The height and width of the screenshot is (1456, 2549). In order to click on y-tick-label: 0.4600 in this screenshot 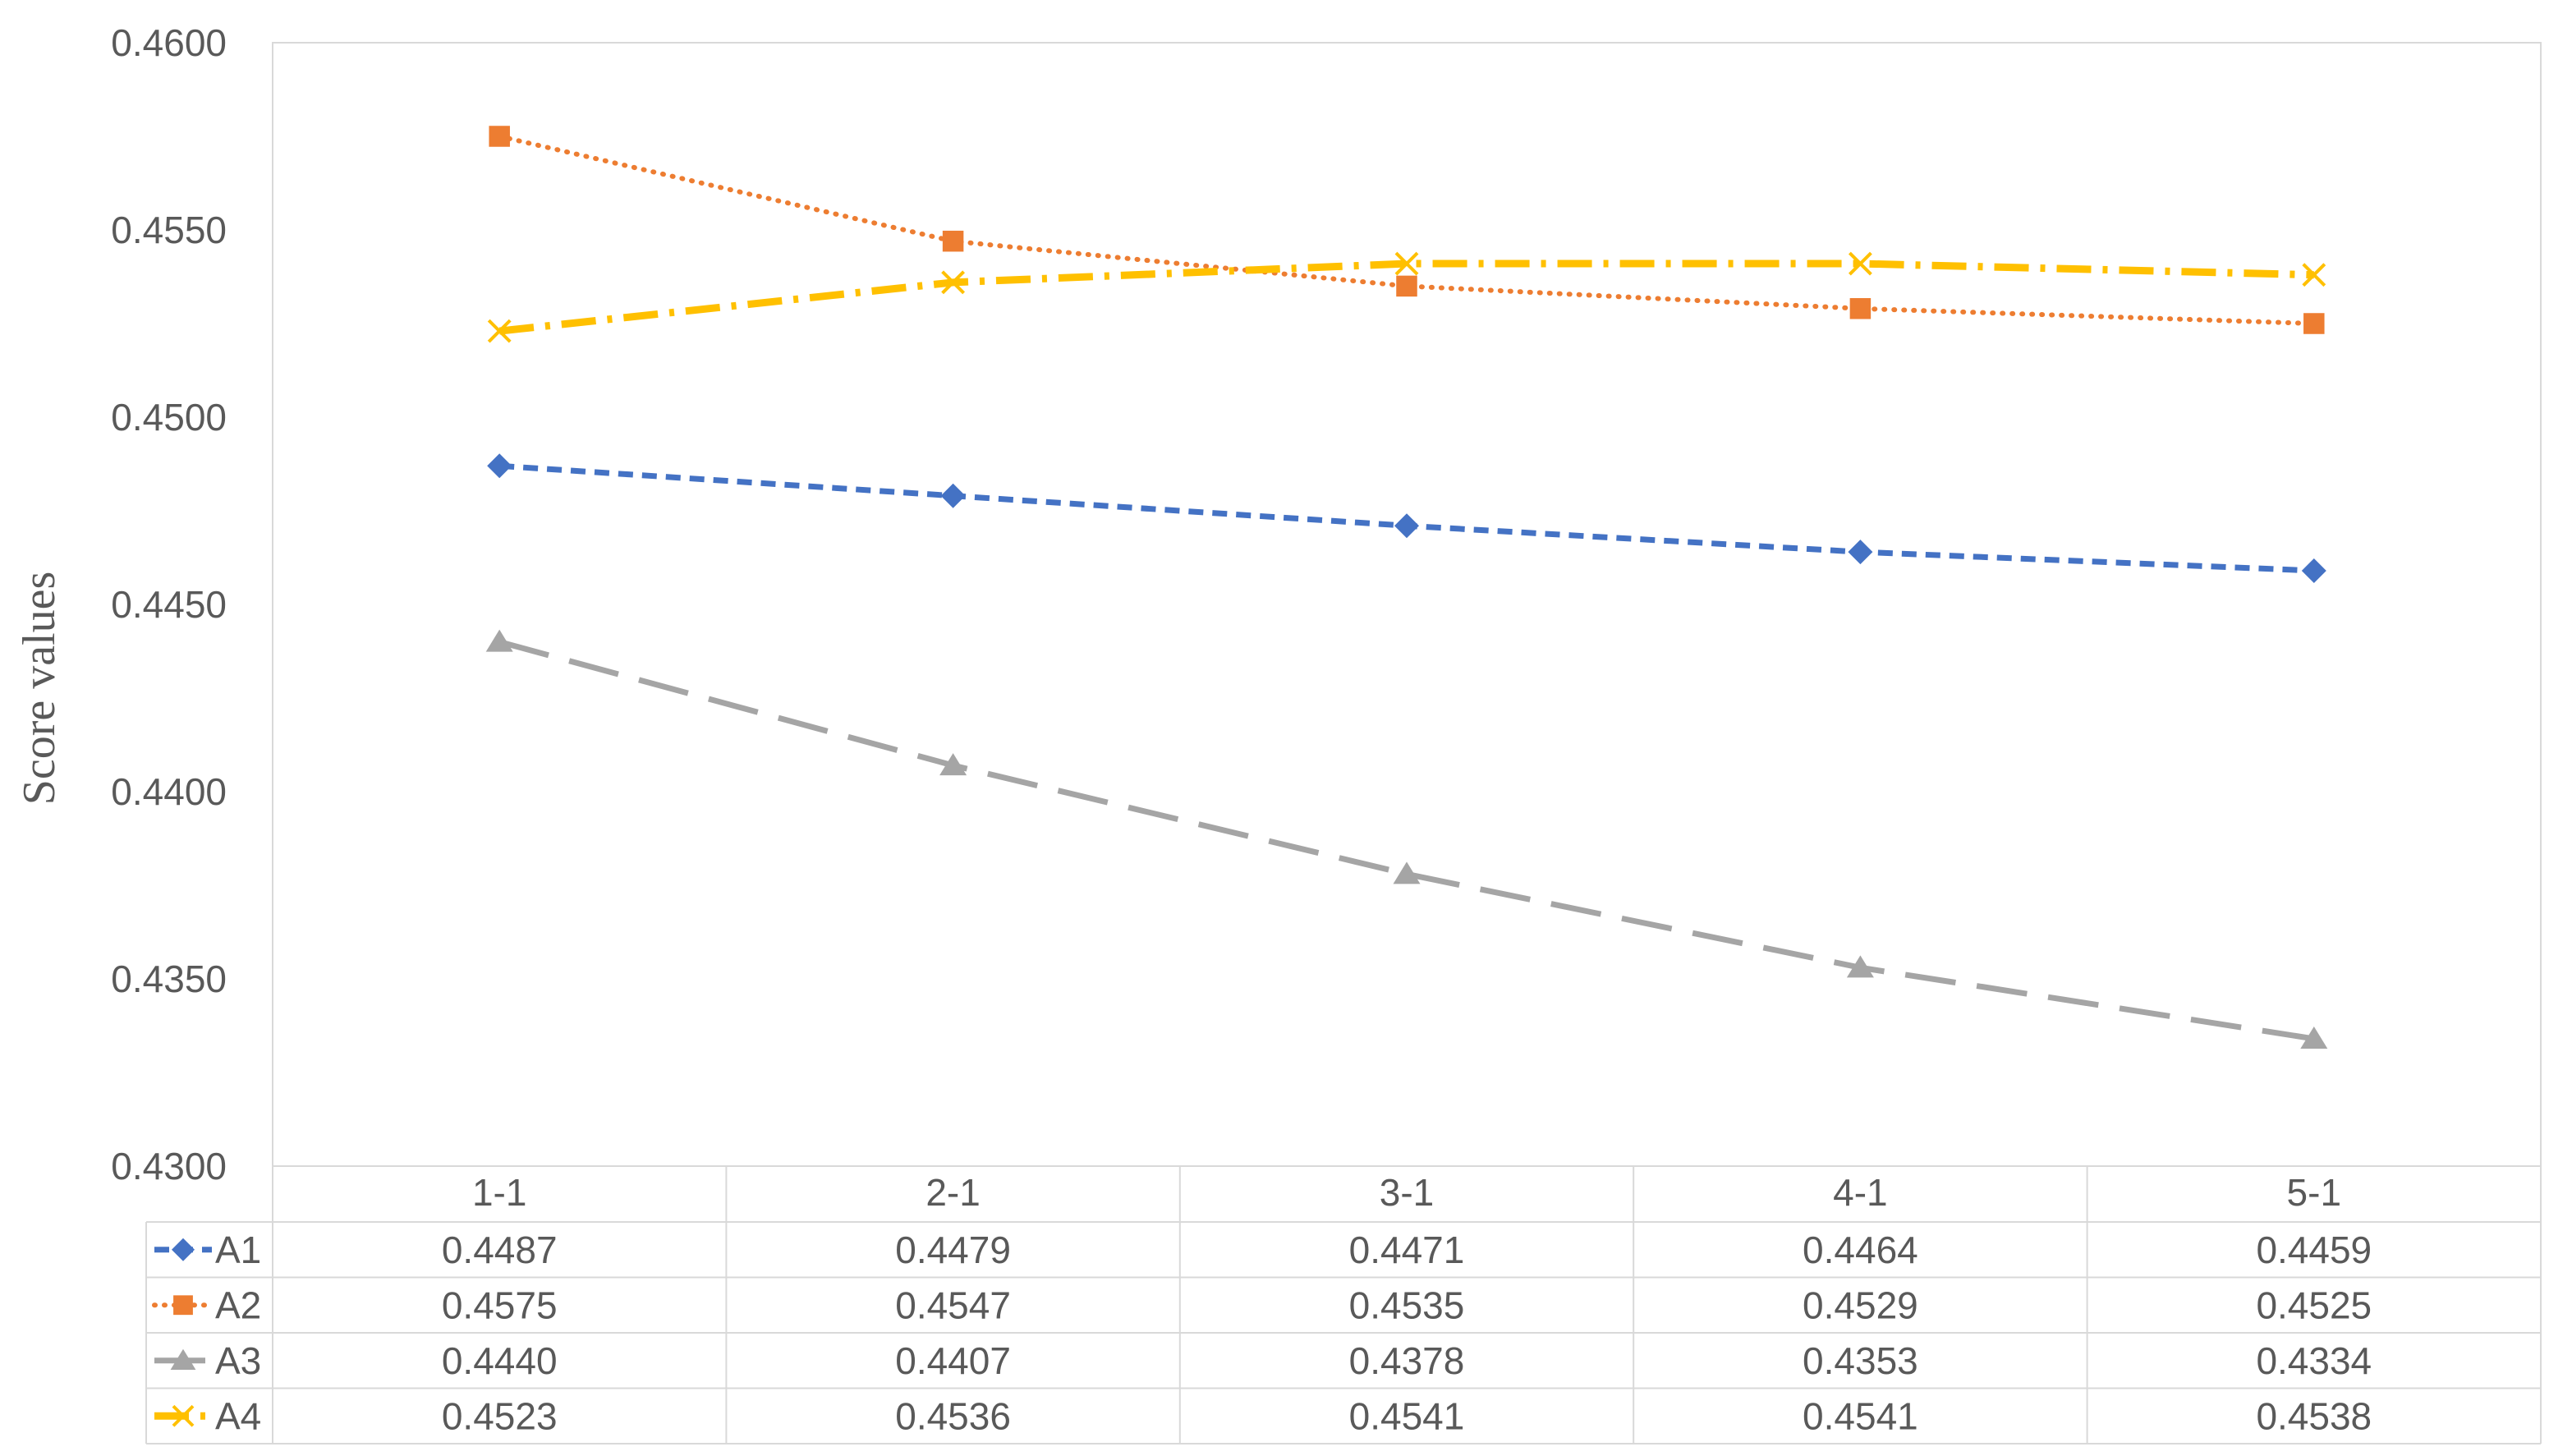, I will do `click(169, 42)`.